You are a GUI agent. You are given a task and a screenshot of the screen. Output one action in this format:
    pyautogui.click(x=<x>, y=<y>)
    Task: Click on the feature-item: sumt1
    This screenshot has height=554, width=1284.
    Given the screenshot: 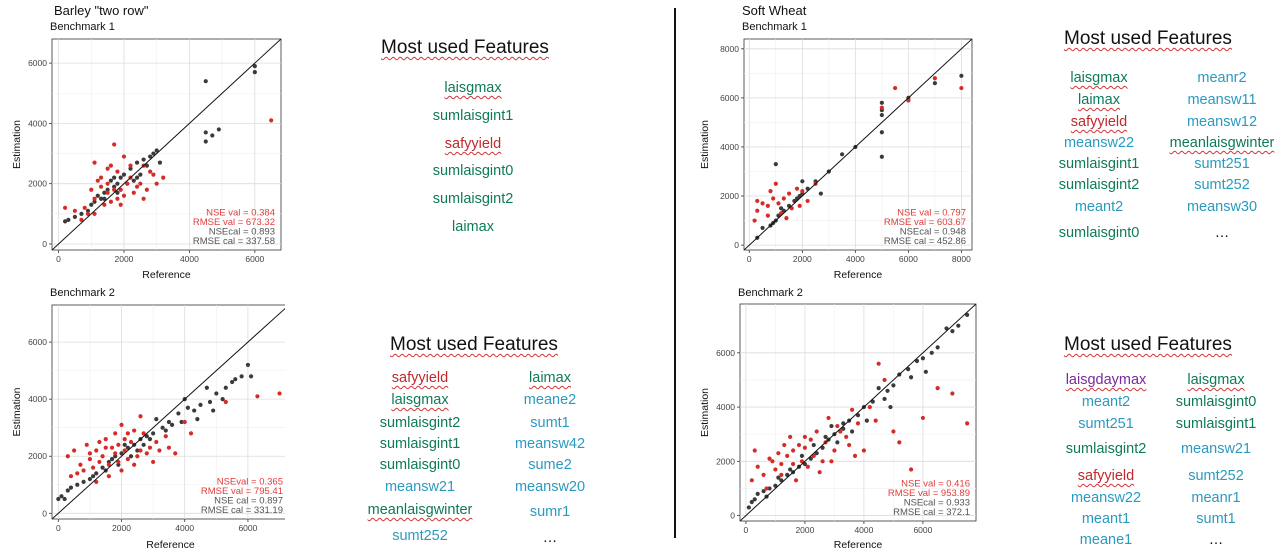 What is the action you would take?
    pyautogui.click(x=1216, y=519)
    